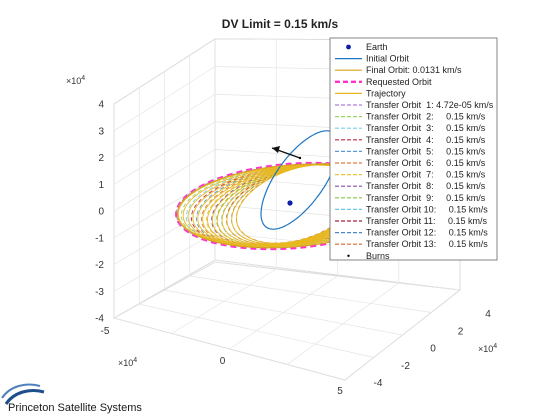 The image size is (560, 420). Describe the element at coordinates (378, 256) in the screenshot. I see `legend-label-18: Burns` at that location.